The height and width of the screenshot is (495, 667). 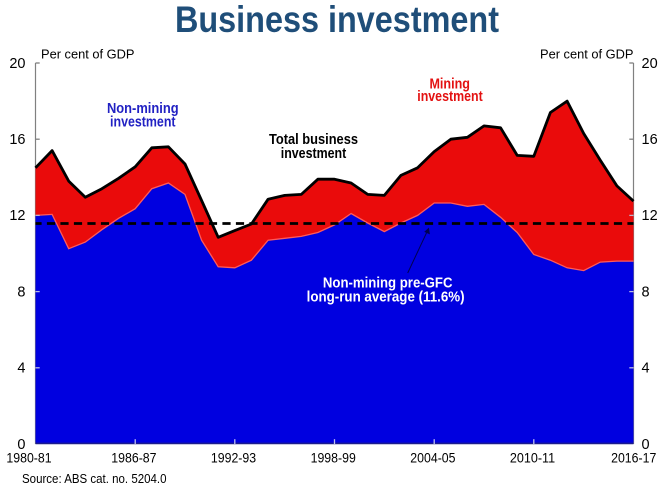 I want to click on svg-text: 2010-11, so click(x=532, y=458).